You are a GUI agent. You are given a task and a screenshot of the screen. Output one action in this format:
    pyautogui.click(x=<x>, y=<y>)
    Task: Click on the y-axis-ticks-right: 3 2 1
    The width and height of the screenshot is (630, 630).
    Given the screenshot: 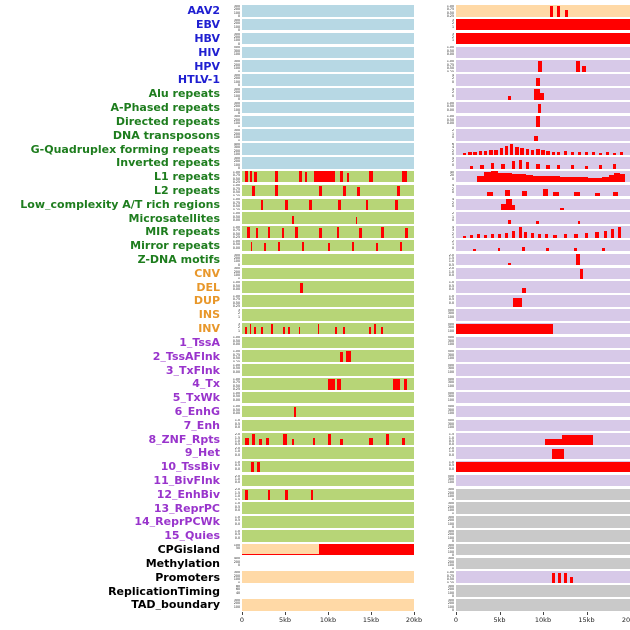 What is the action you would take?
    pyautogui.click(x=452, y=37)
    